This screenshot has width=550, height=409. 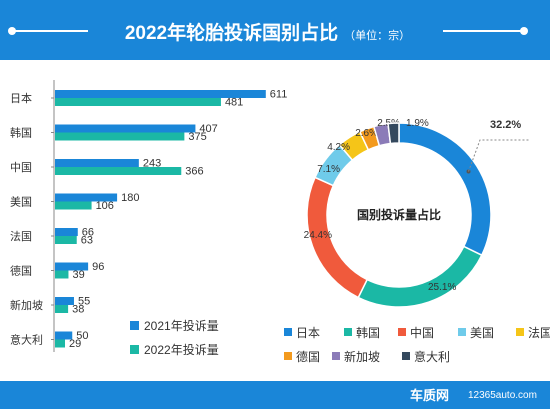 What do you see at coordinates (417, 123) in the screenshot?
I see `donut-value-label: 1.9%` at bounding box center [417, 123].